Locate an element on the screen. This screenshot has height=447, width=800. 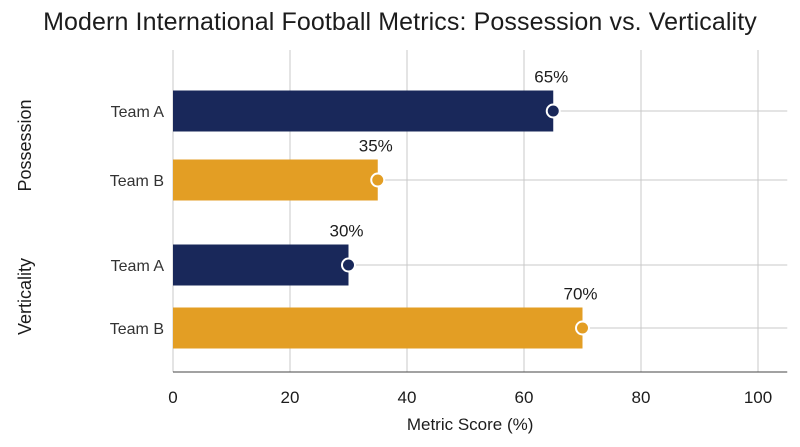
group-label: Verticality is located at coordinates (25, 296).